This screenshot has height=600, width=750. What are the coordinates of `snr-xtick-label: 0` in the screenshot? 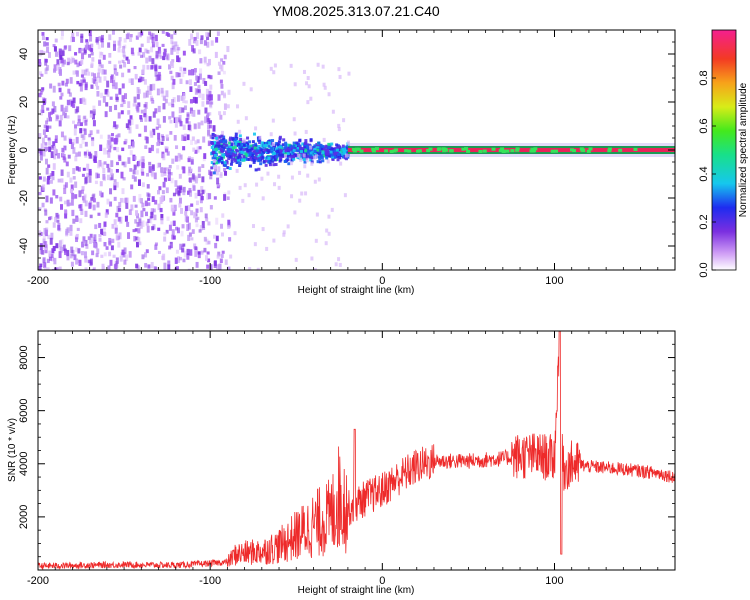 It's located at (382, 581).